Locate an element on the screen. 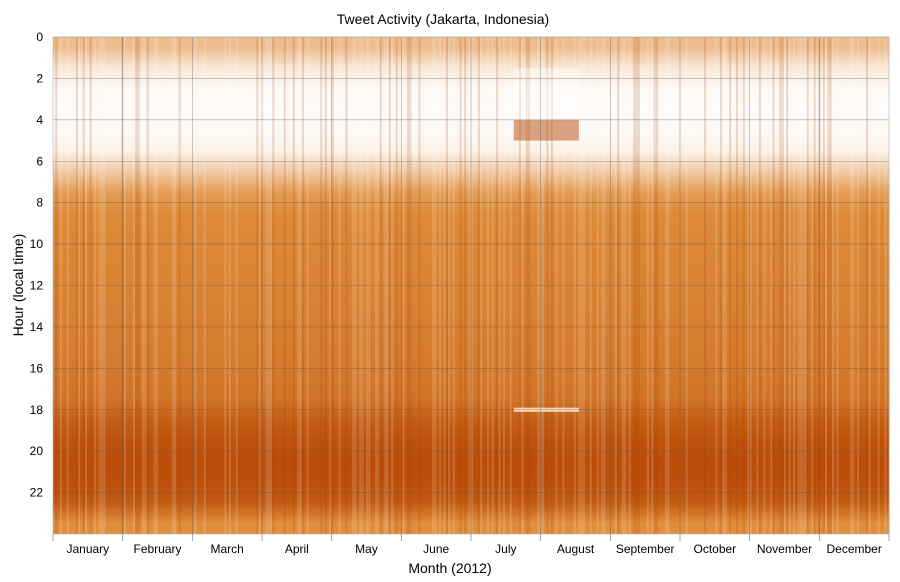 This screenshot has height=582, width=900. x-axis-title: Month (2012) is located at coordinates (449, 568).